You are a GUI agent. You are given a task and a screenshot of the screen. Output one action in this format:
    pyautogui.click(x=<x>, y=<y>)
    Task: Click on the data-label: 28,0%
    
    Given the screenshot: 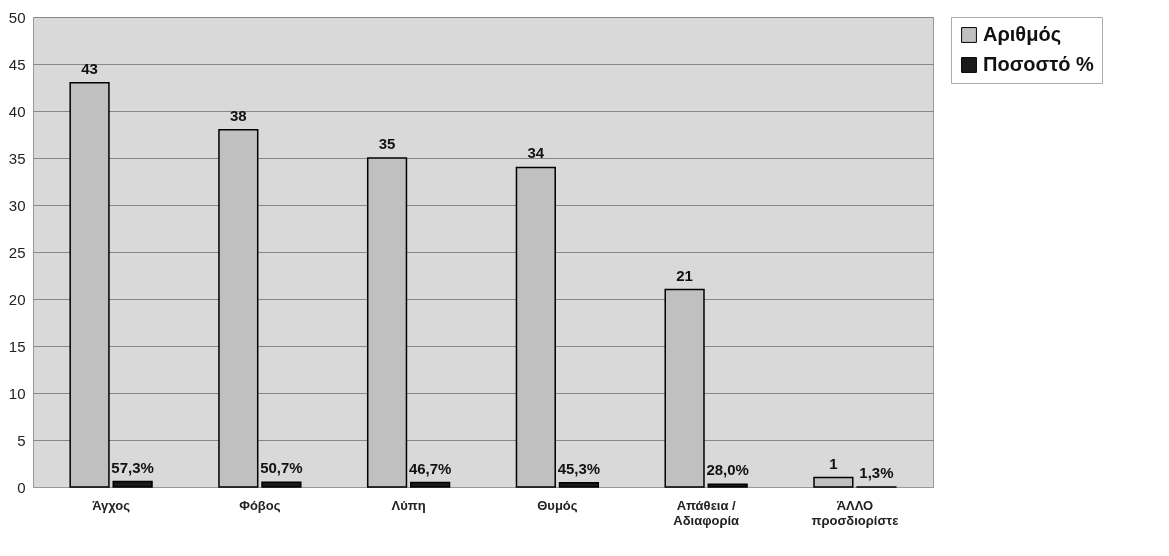 What is the action you would take?
    pyautogui.click(x=727, y=470)
    